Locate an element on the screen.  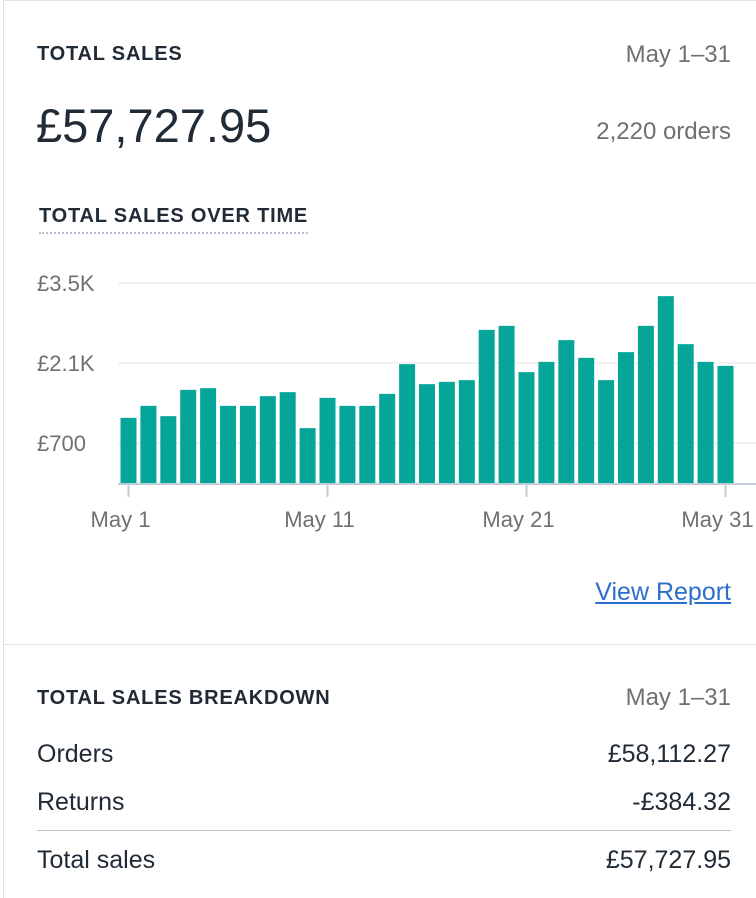
row-value: -£384.32 is located at coordinates (681, 802).